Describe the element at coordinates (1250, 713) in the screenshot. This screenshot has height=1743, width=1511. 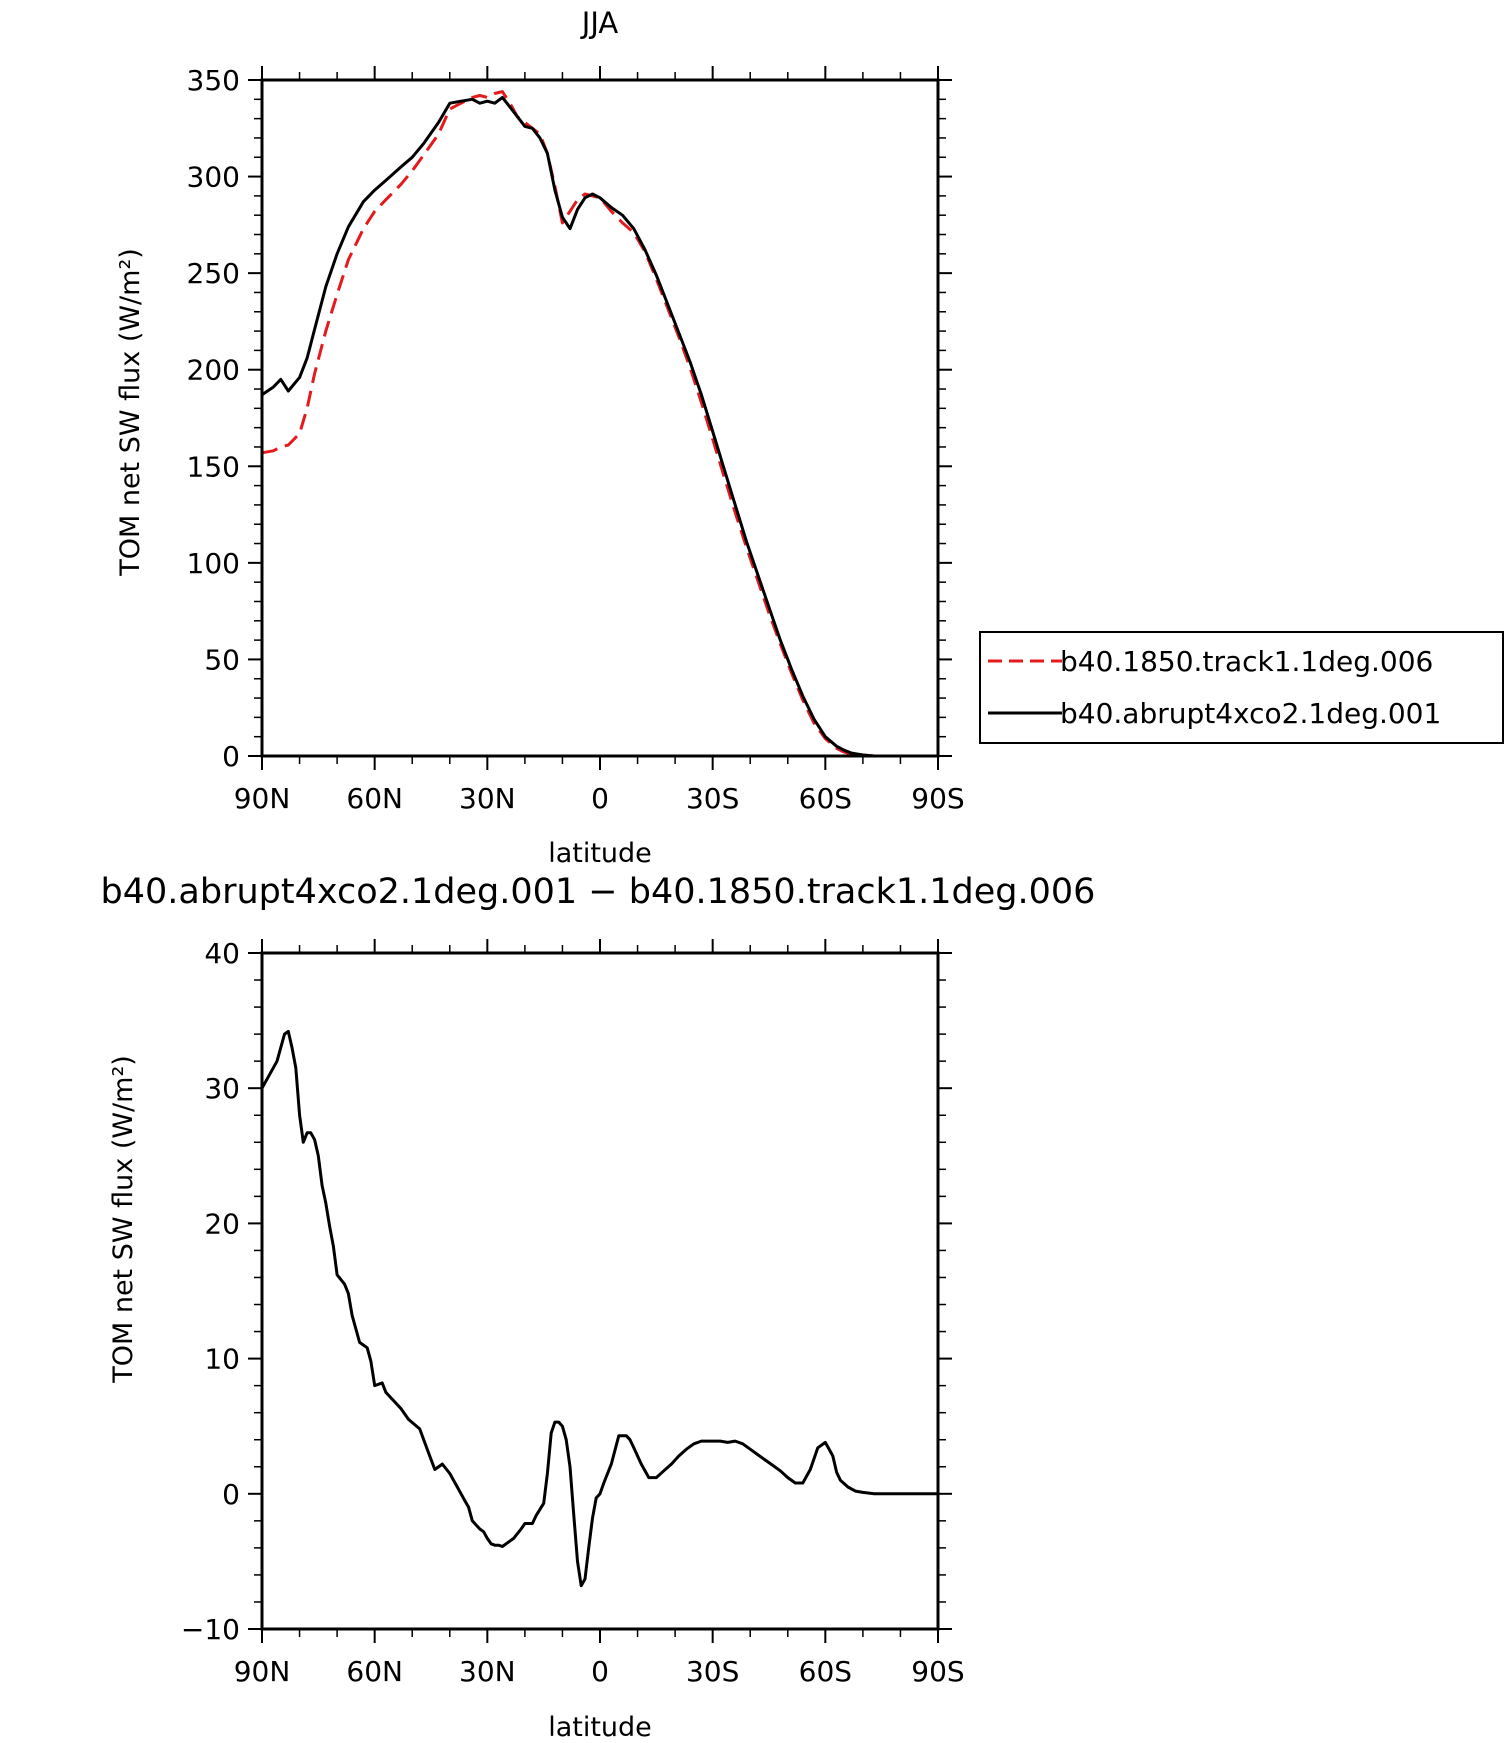
I see `legend-label-series-2: b40.abrupt4xco2.1deg.001` at that location.